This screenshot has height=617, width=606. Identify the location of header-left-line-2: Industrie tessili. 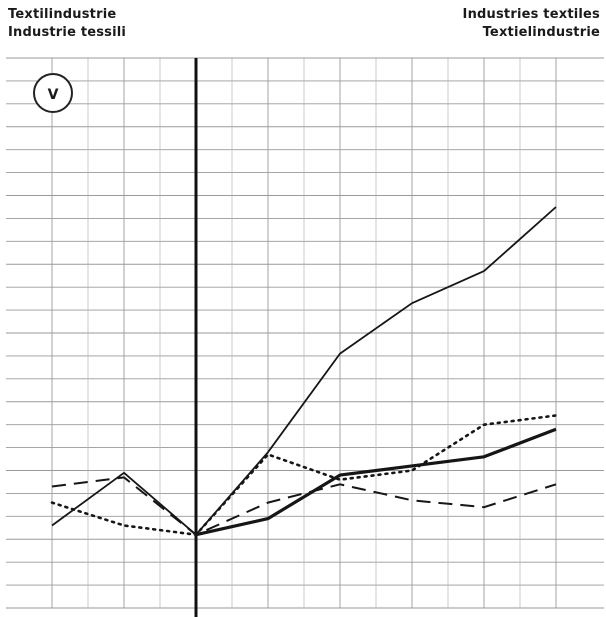
(67, 32).